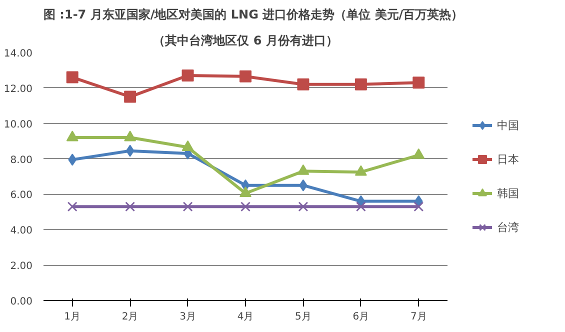 The width and height of the screenshot is (565, 332). What do you see at coordinates (72, 317) in the screenshot?
I see `x-tick-label: 1月` at bounding box center [72, 317].